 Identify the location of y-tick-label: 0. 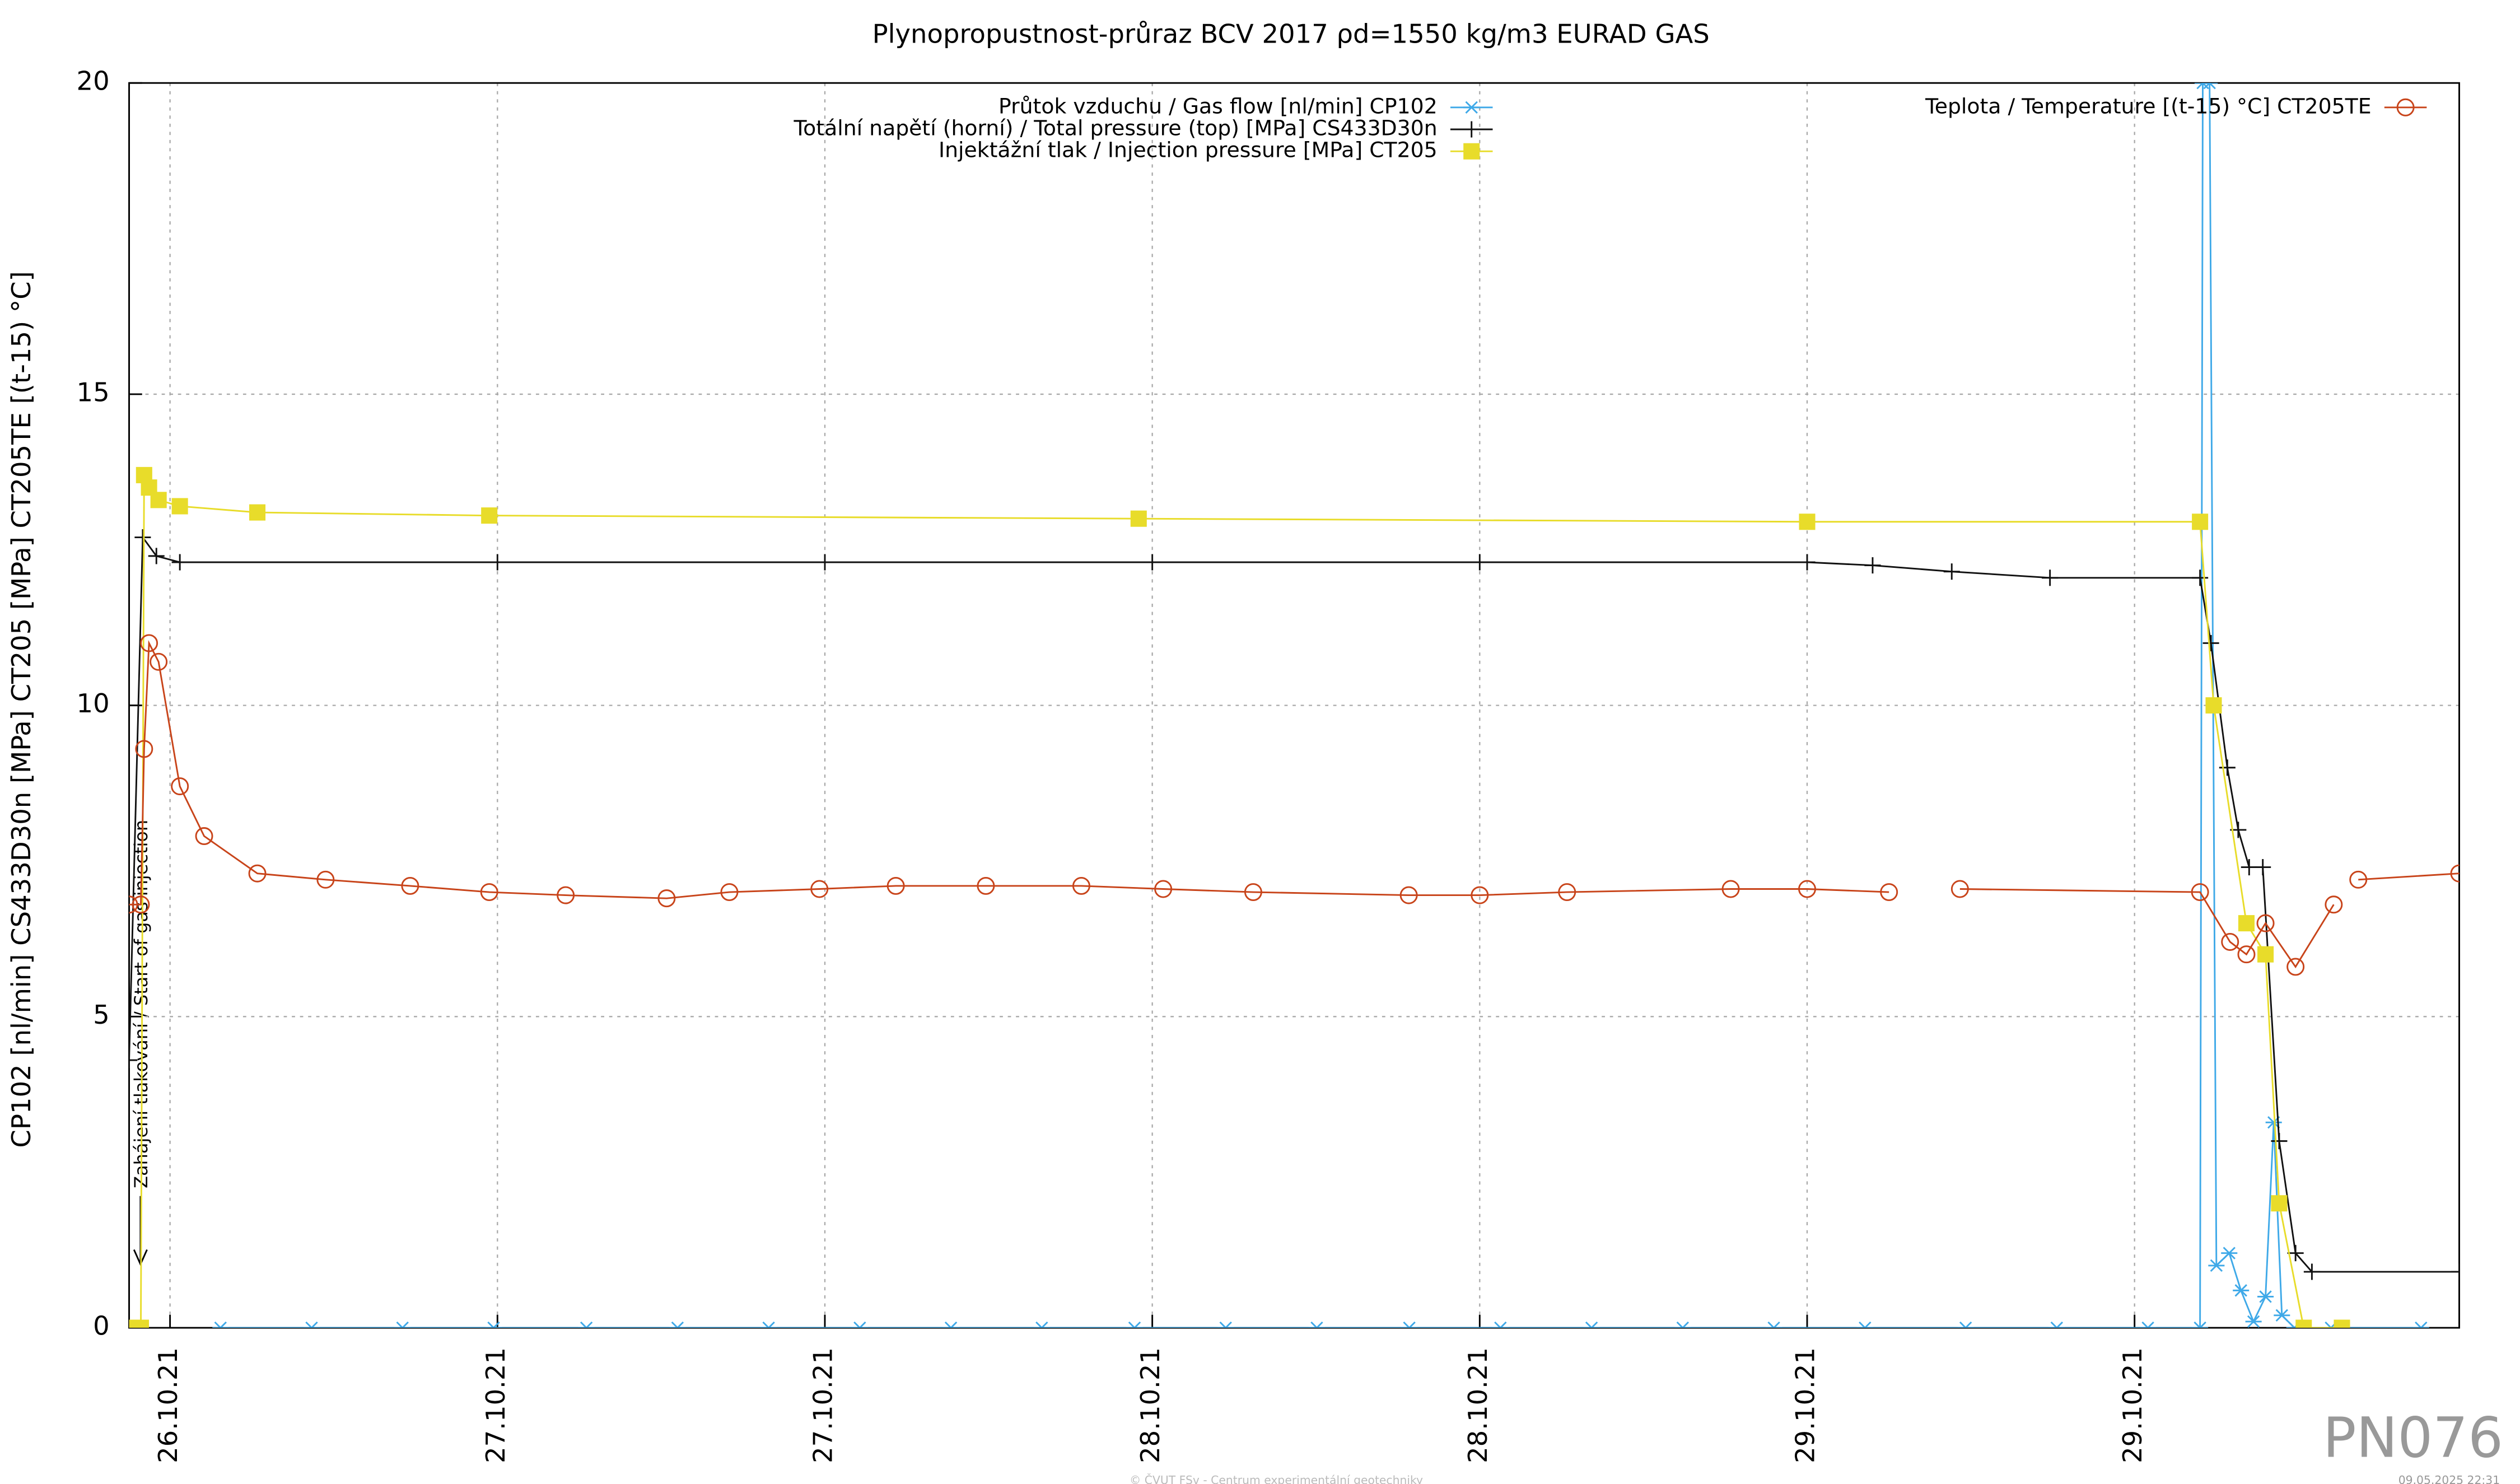
(102, 1326).